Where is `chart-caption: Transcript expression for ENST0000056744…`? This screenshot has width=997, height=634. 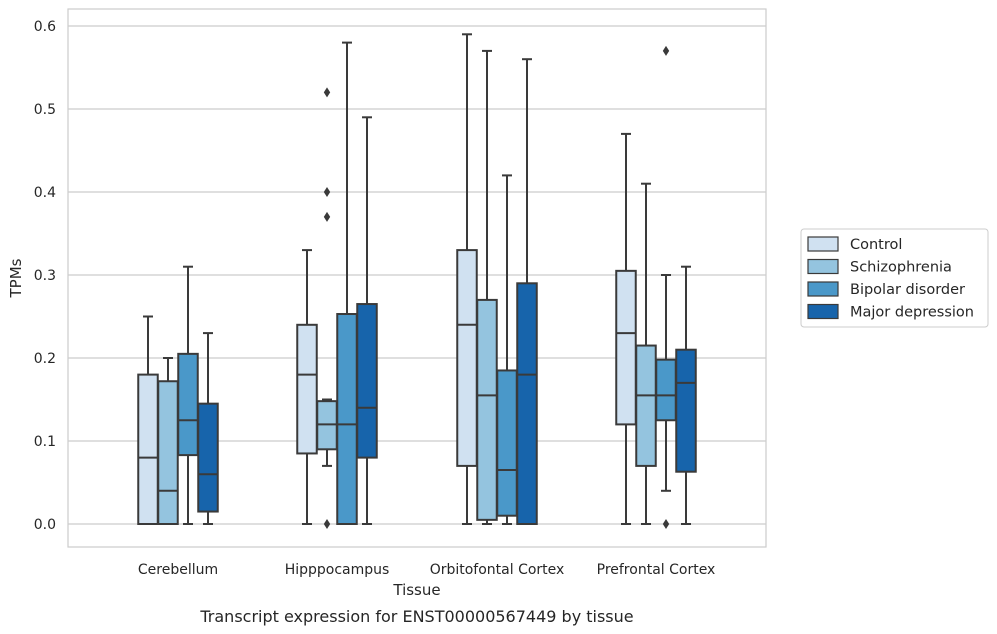 chart-caption: Transcript expression for ENST0000056744… is located at coordinates (416, 616).